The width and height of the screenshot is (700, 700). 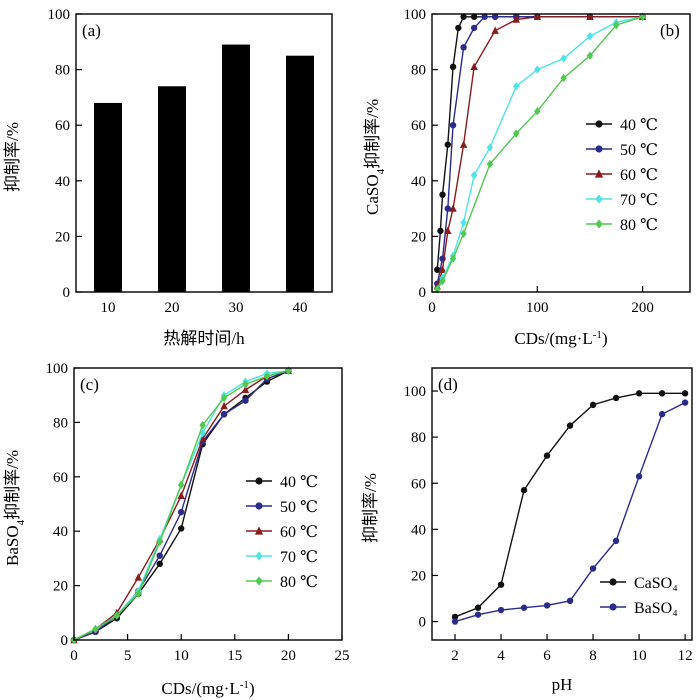 What do you see at coordinates (593, 656) in the screenshot?
I see `x-tick-label: 8` at bounding box center [593, 656].